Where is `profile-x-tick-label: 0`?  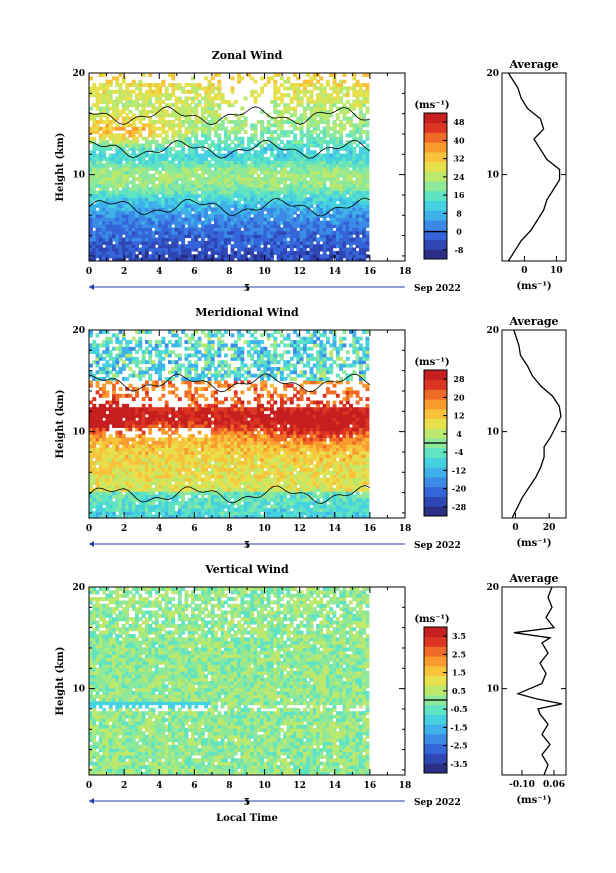 profile-x-tick-label: 0 is located at coordinates (524, 271).